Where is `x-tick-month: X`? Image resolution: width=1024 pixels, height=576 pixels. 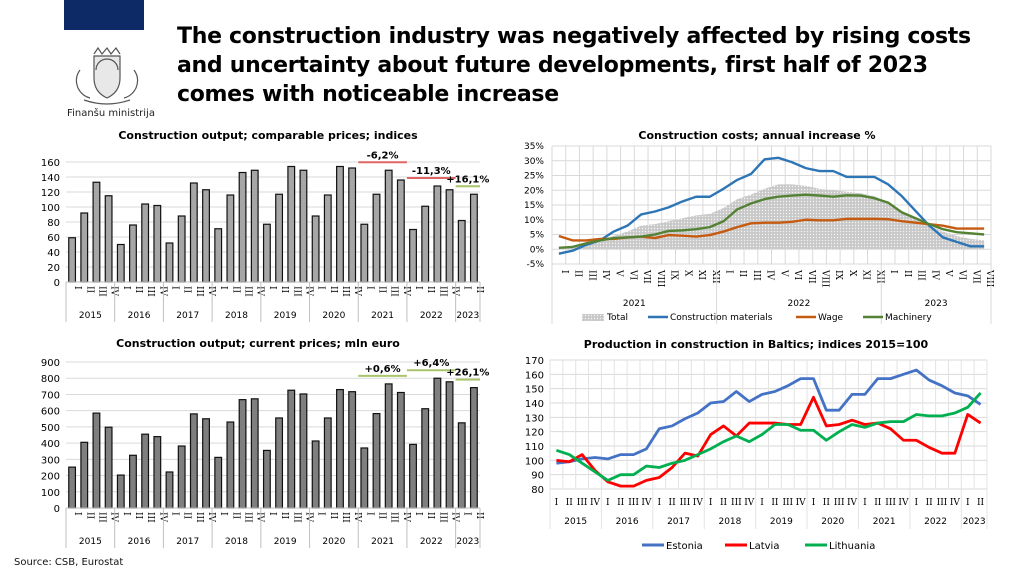
x-tick-month: X is located at coordinates (852, 273).